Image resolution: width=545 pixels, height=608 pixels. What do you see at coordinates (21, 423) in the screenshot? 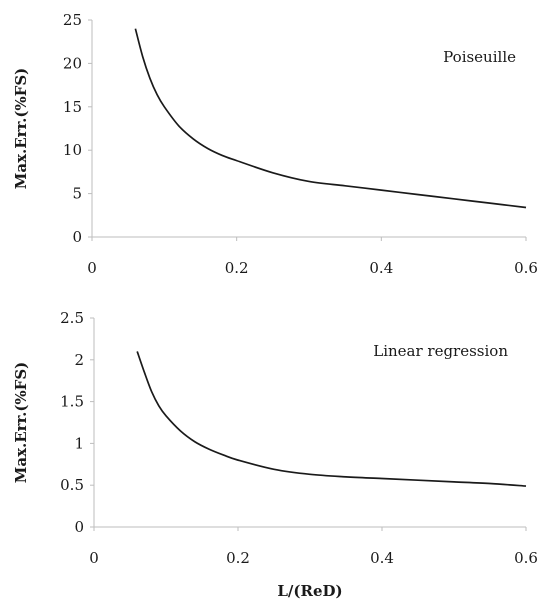
I see `y-axis-title-bottom: Max.Err.(%FS)` at bounding box center [21, 423].